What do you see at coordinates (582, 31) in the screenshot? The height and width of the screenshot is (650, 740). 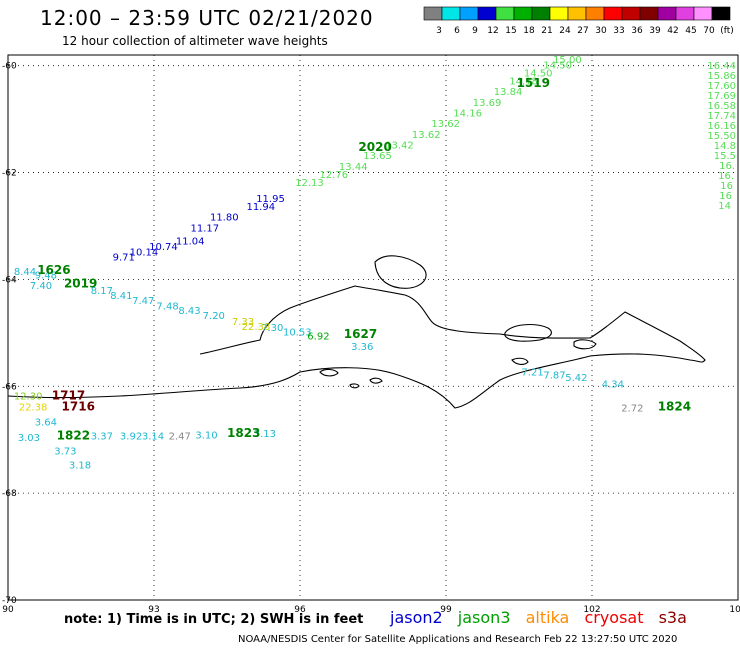 I see `colorbar-tick-label: 27` at bounding box center [582, 31].